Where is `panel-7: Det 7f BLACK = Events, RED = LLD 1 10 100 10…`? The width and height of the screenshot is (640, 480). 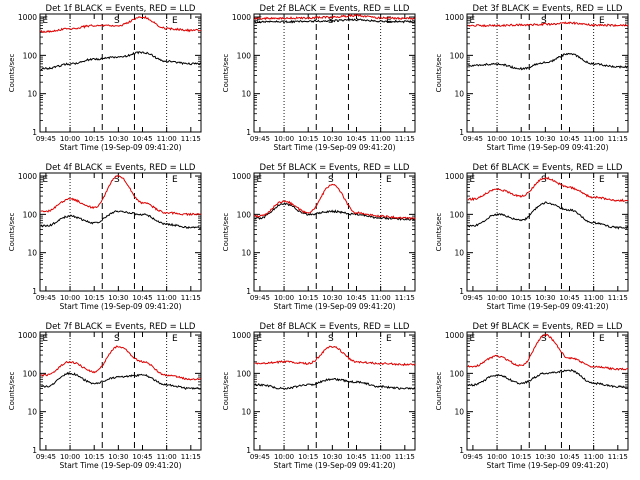 panel-7: Det 7f BLACK = Events, RED = LLD 1 10 100 10… is located at coordinates (105, 396).